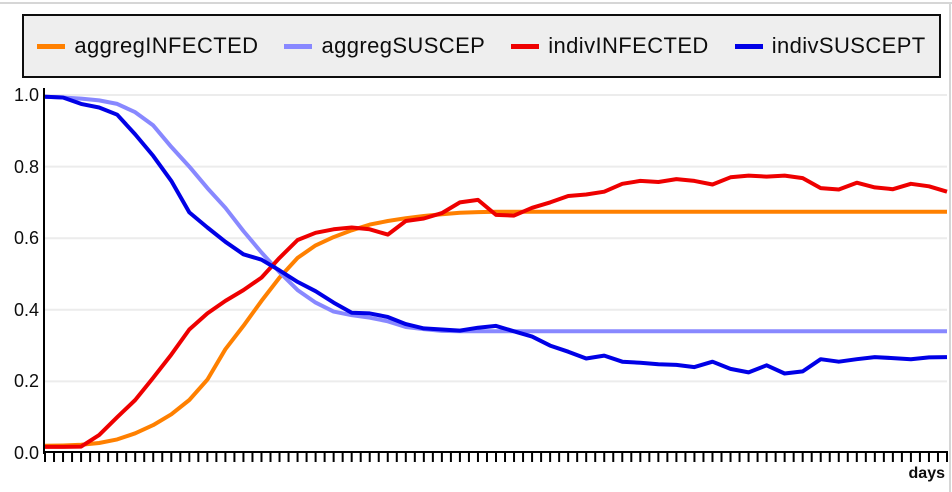  I want to click on legend-item-aggreginfected: aggregINFECTED, so click(147, 46).